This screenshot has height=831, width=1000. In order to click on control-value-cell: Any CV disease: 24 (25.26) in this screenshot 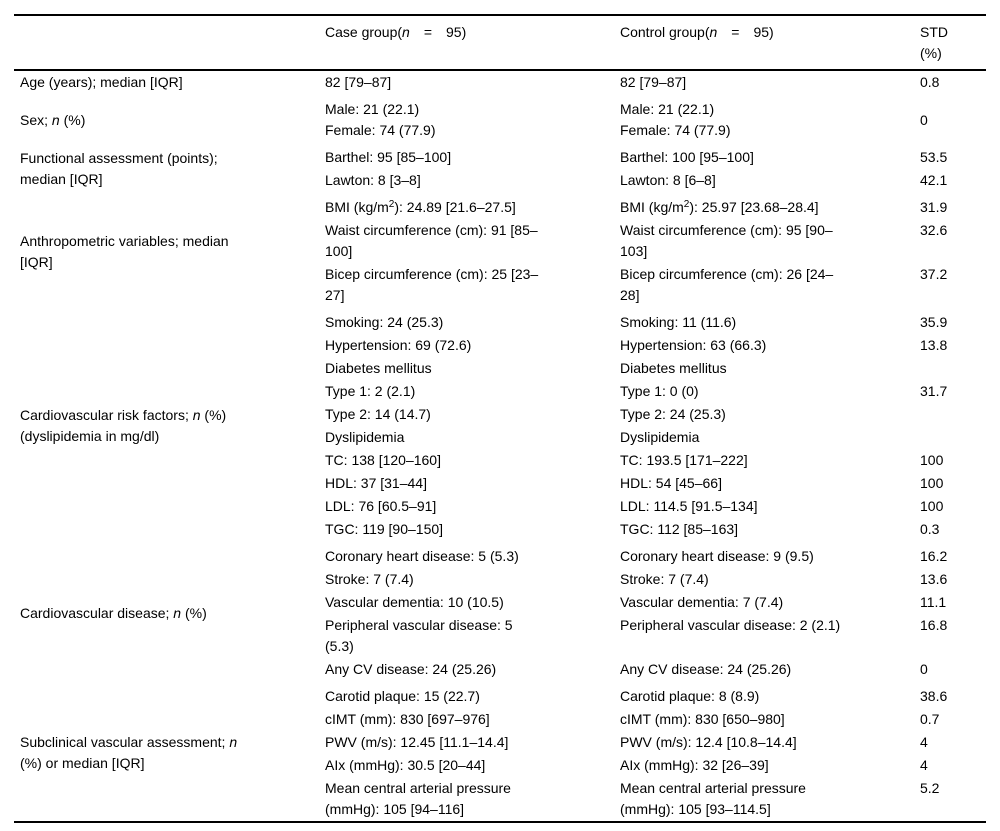, I will do `click(706, 669)`.